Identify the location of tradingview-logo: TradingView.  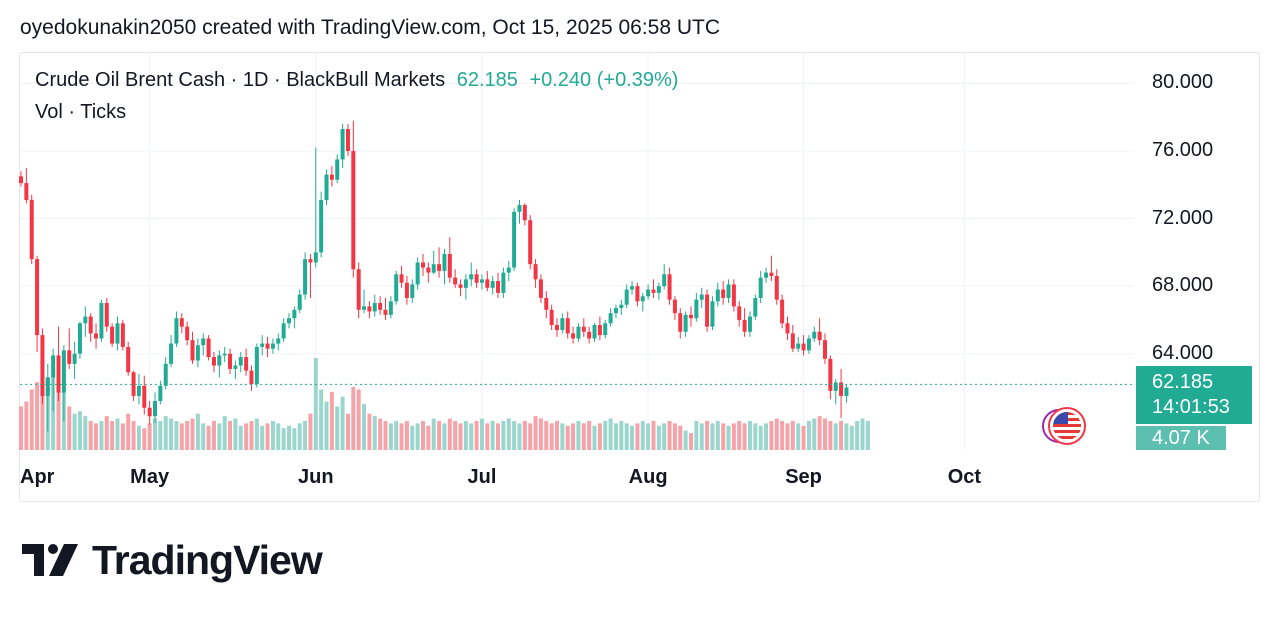
(172, 560).